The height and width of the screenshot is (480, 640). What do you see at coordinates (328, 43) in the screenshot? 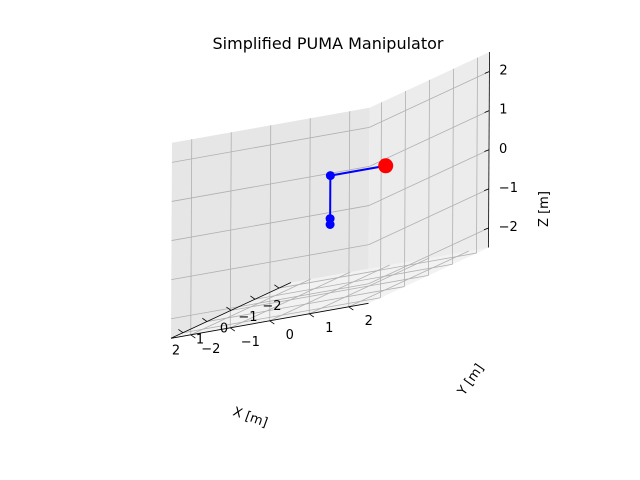
I see `chart-title: Simplified PUMA Manipulator` at bounding box center [328, 43].